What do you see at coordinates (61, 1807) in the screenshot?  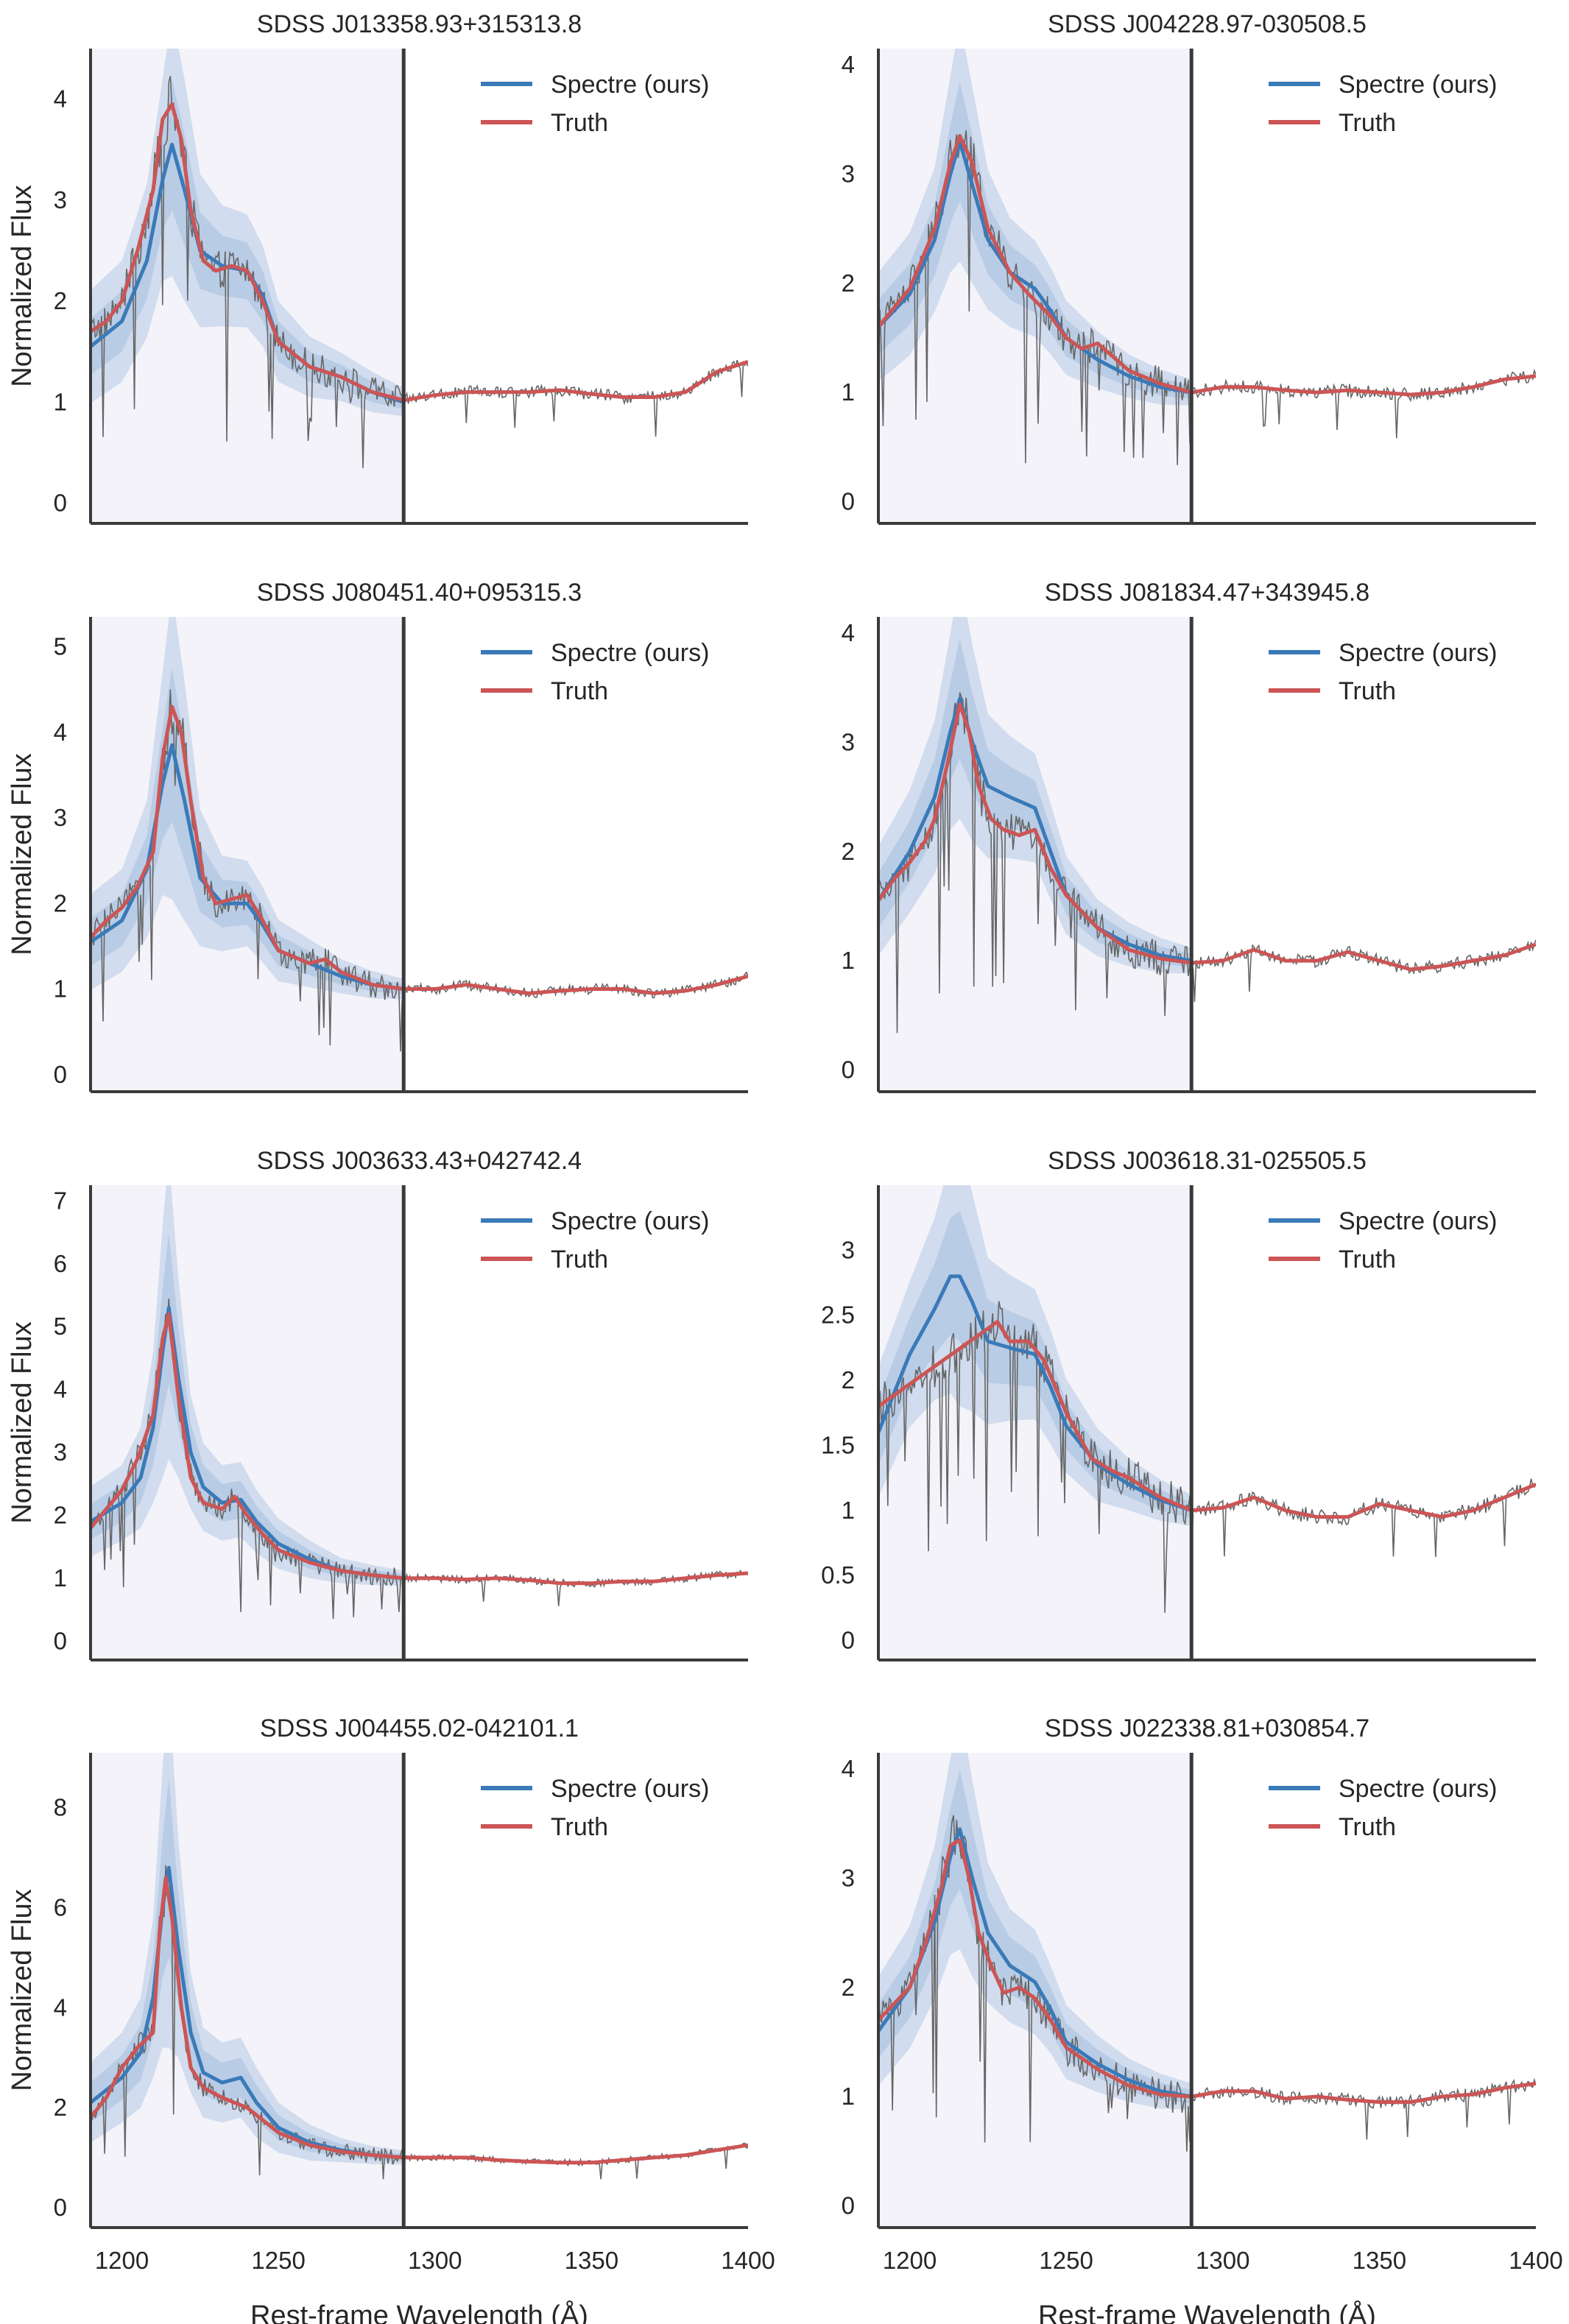 I see `y-tick-label: 8` at bounding box center [61, 1807].